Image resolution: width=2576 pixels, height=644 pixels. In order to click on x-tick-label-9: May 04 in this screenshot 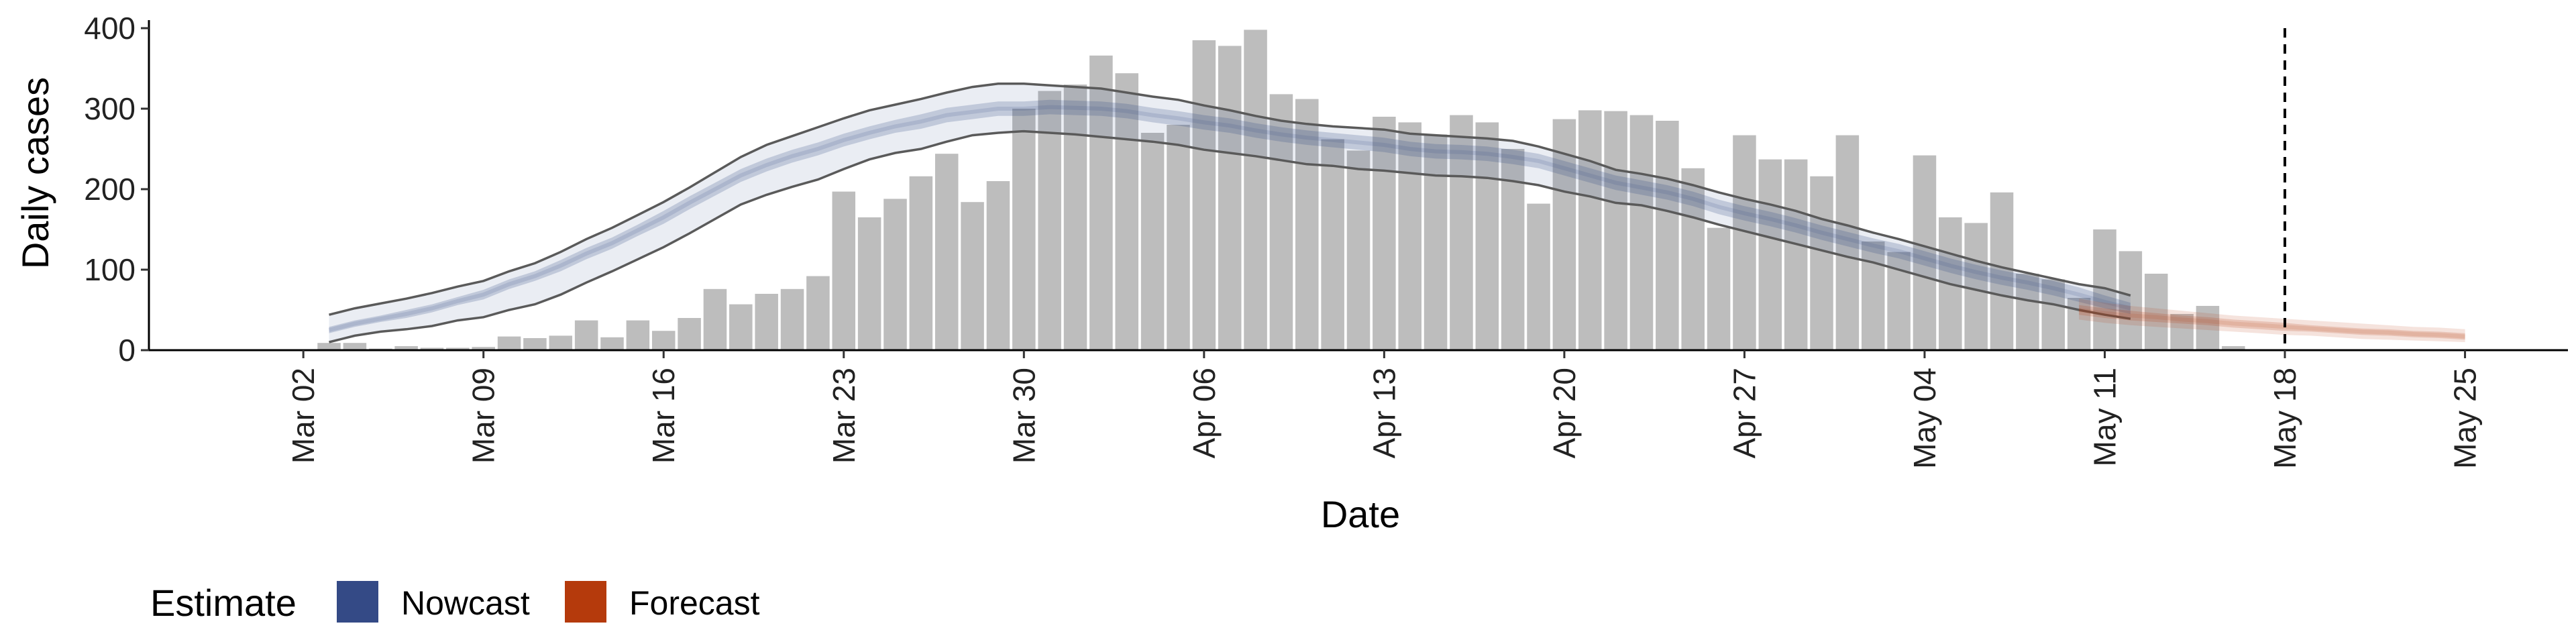, I will do `click(1924, 418)`.